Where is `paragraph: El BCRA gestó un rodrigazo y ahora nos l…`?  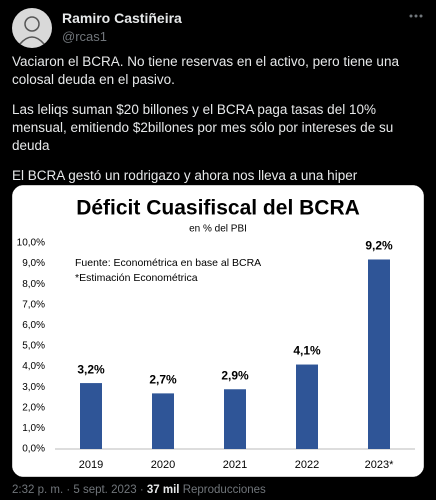 paragraph: El BCRA gestó un rodrigazo y ahora nos l… is located at coordinates (185, 175).